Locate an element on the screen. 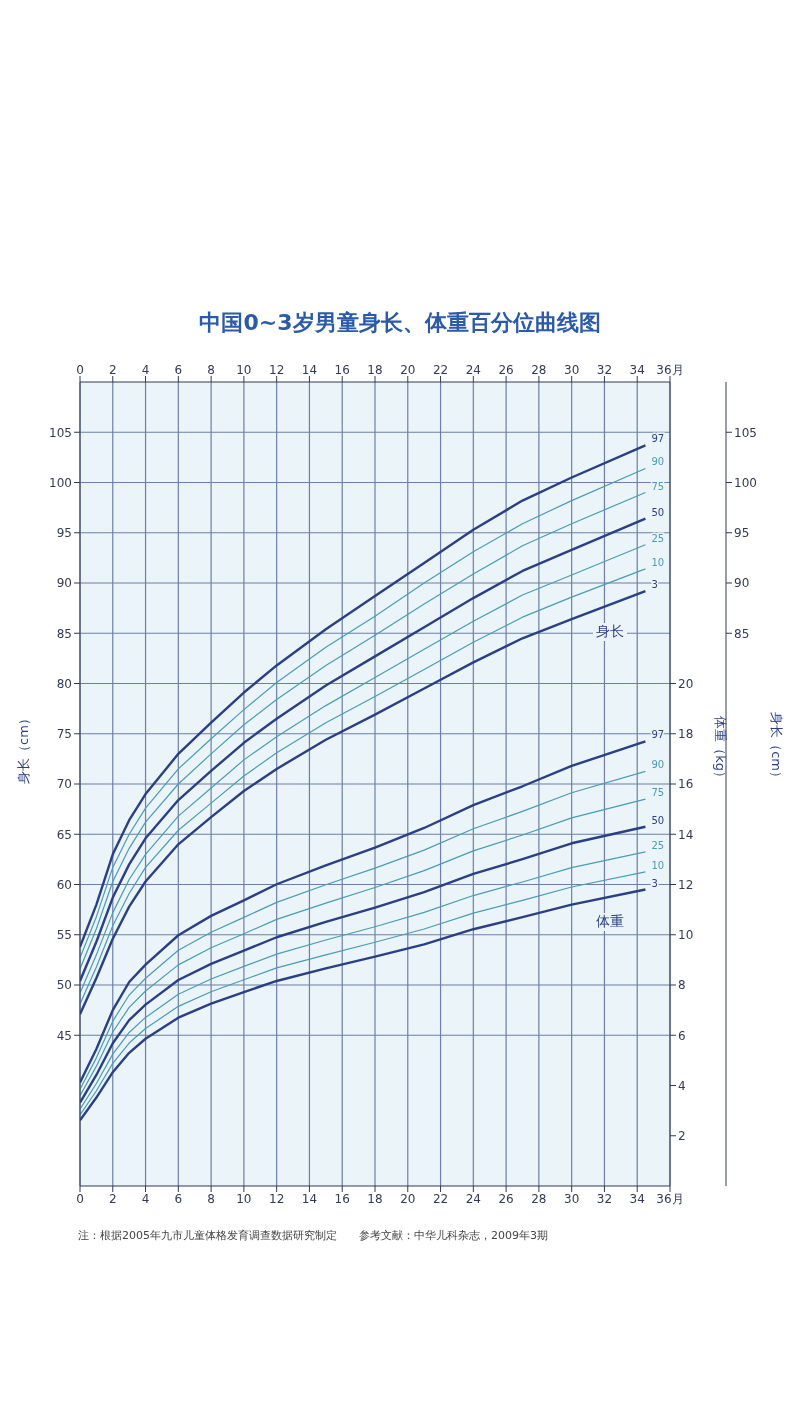  y2-tick-label: 6 is located at coordinates (682, 1035).